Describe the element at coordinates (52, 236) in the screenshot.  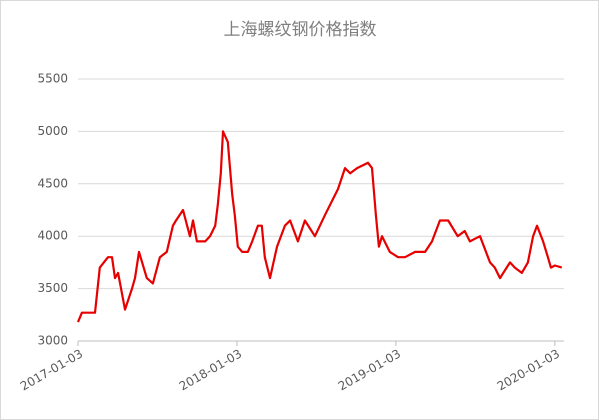
I see `y-tick-label: 4000` at that location.